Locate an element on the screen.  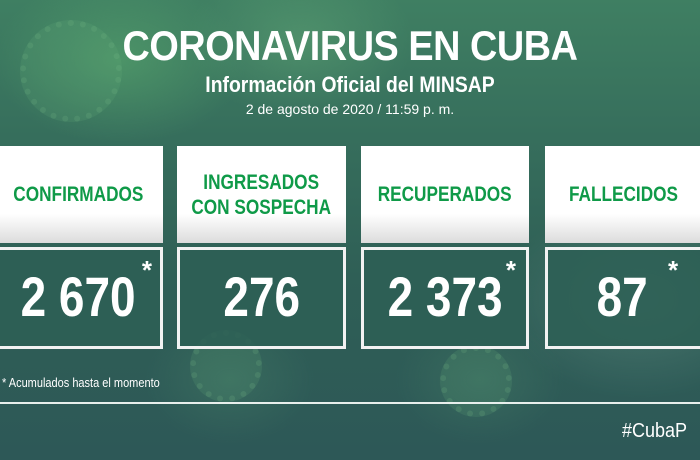
card-header: RECUPERADOS is located at coordinates (445, 194).